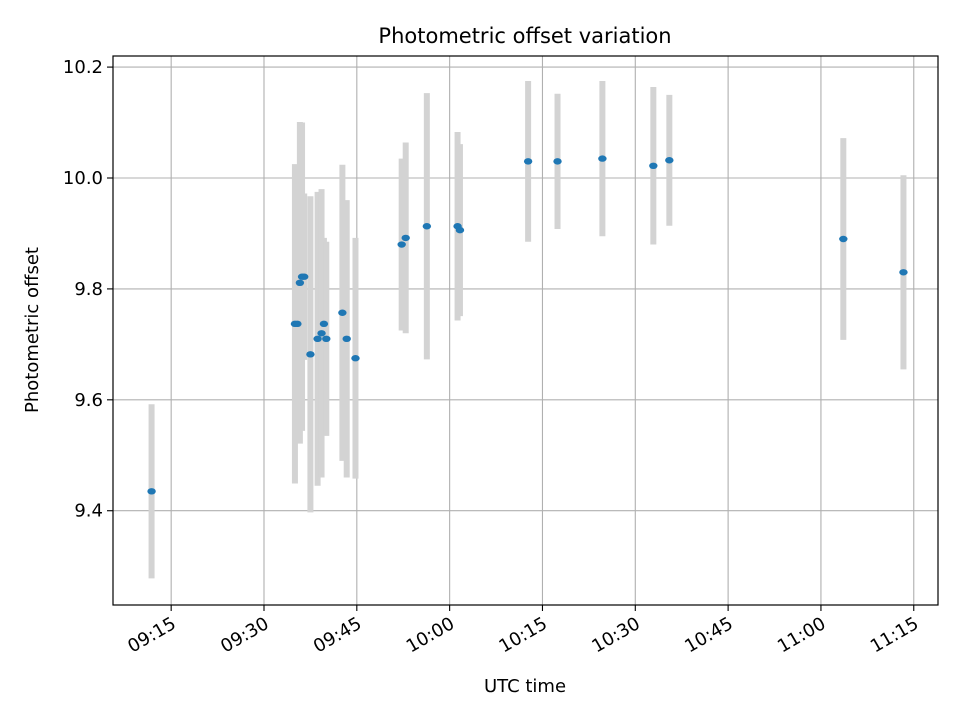  Describe the element at coordinates (88, 400) in the screenshot. I see `y-tick-label: 9.6` at that location.